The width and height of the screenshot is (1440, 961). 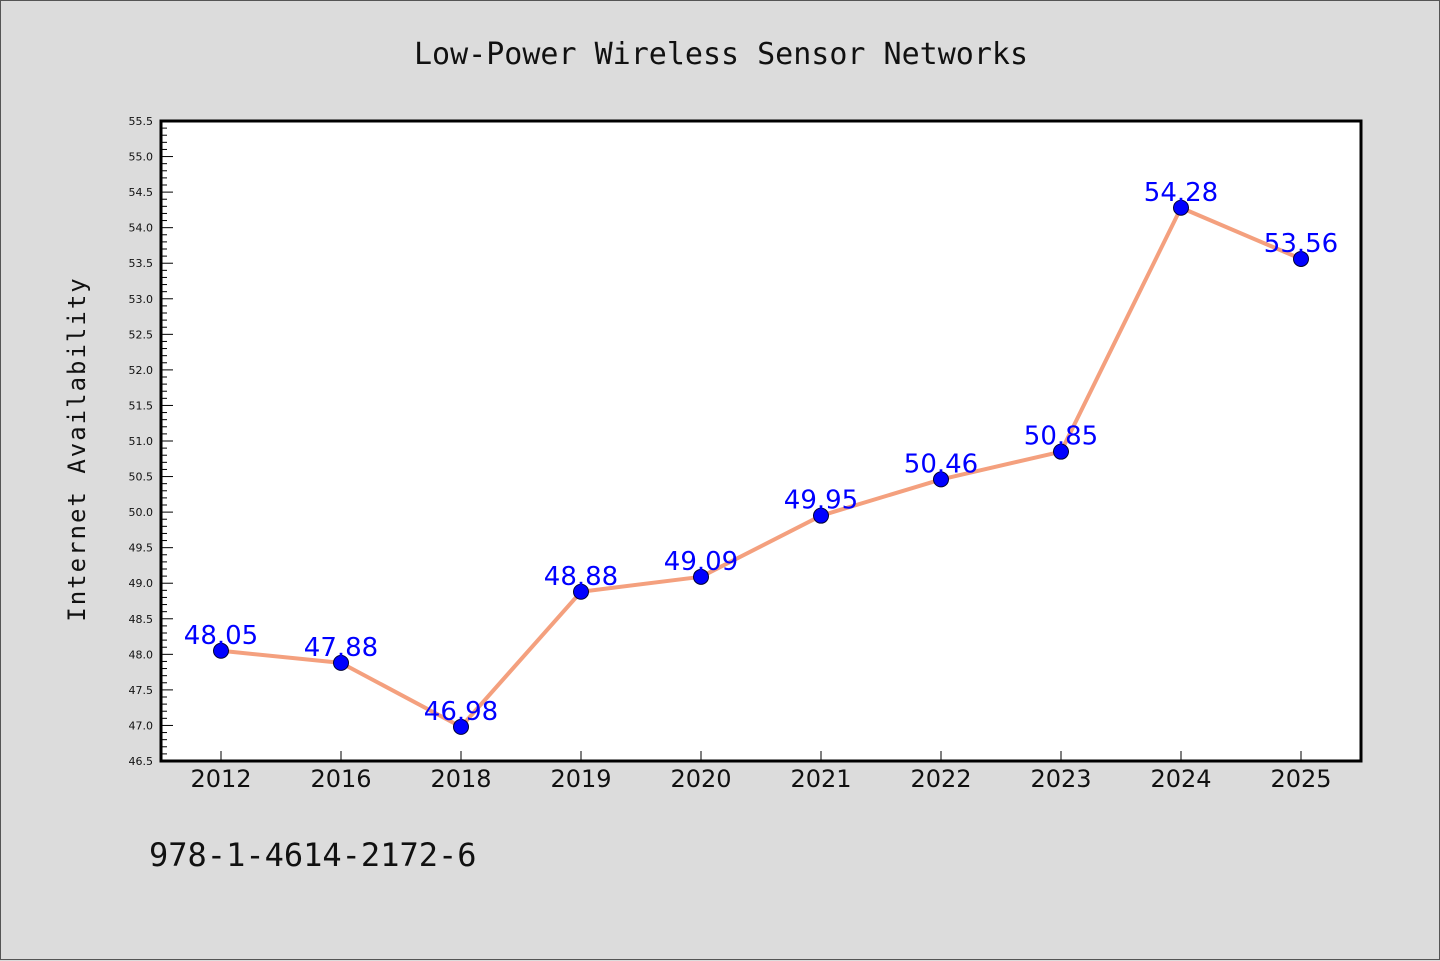 What do you see at coordinates (141, 370) in the screenshot?
I see `y-tick-label: 52.0` at bounding box center [141, 370].